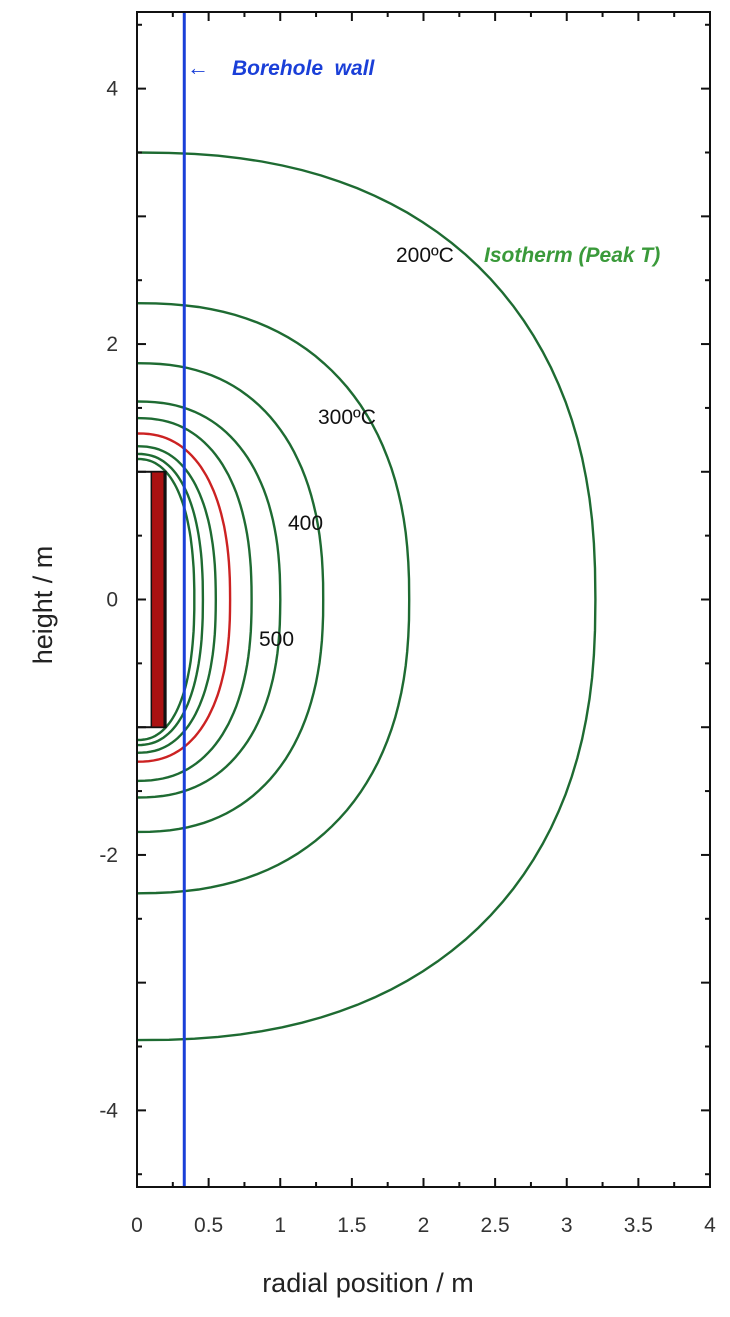 This screenshot has height=1317, width=730. Describe the element at coordinates (112, 600) in the screenshot. I see `y-tick-label: 0` at that location.